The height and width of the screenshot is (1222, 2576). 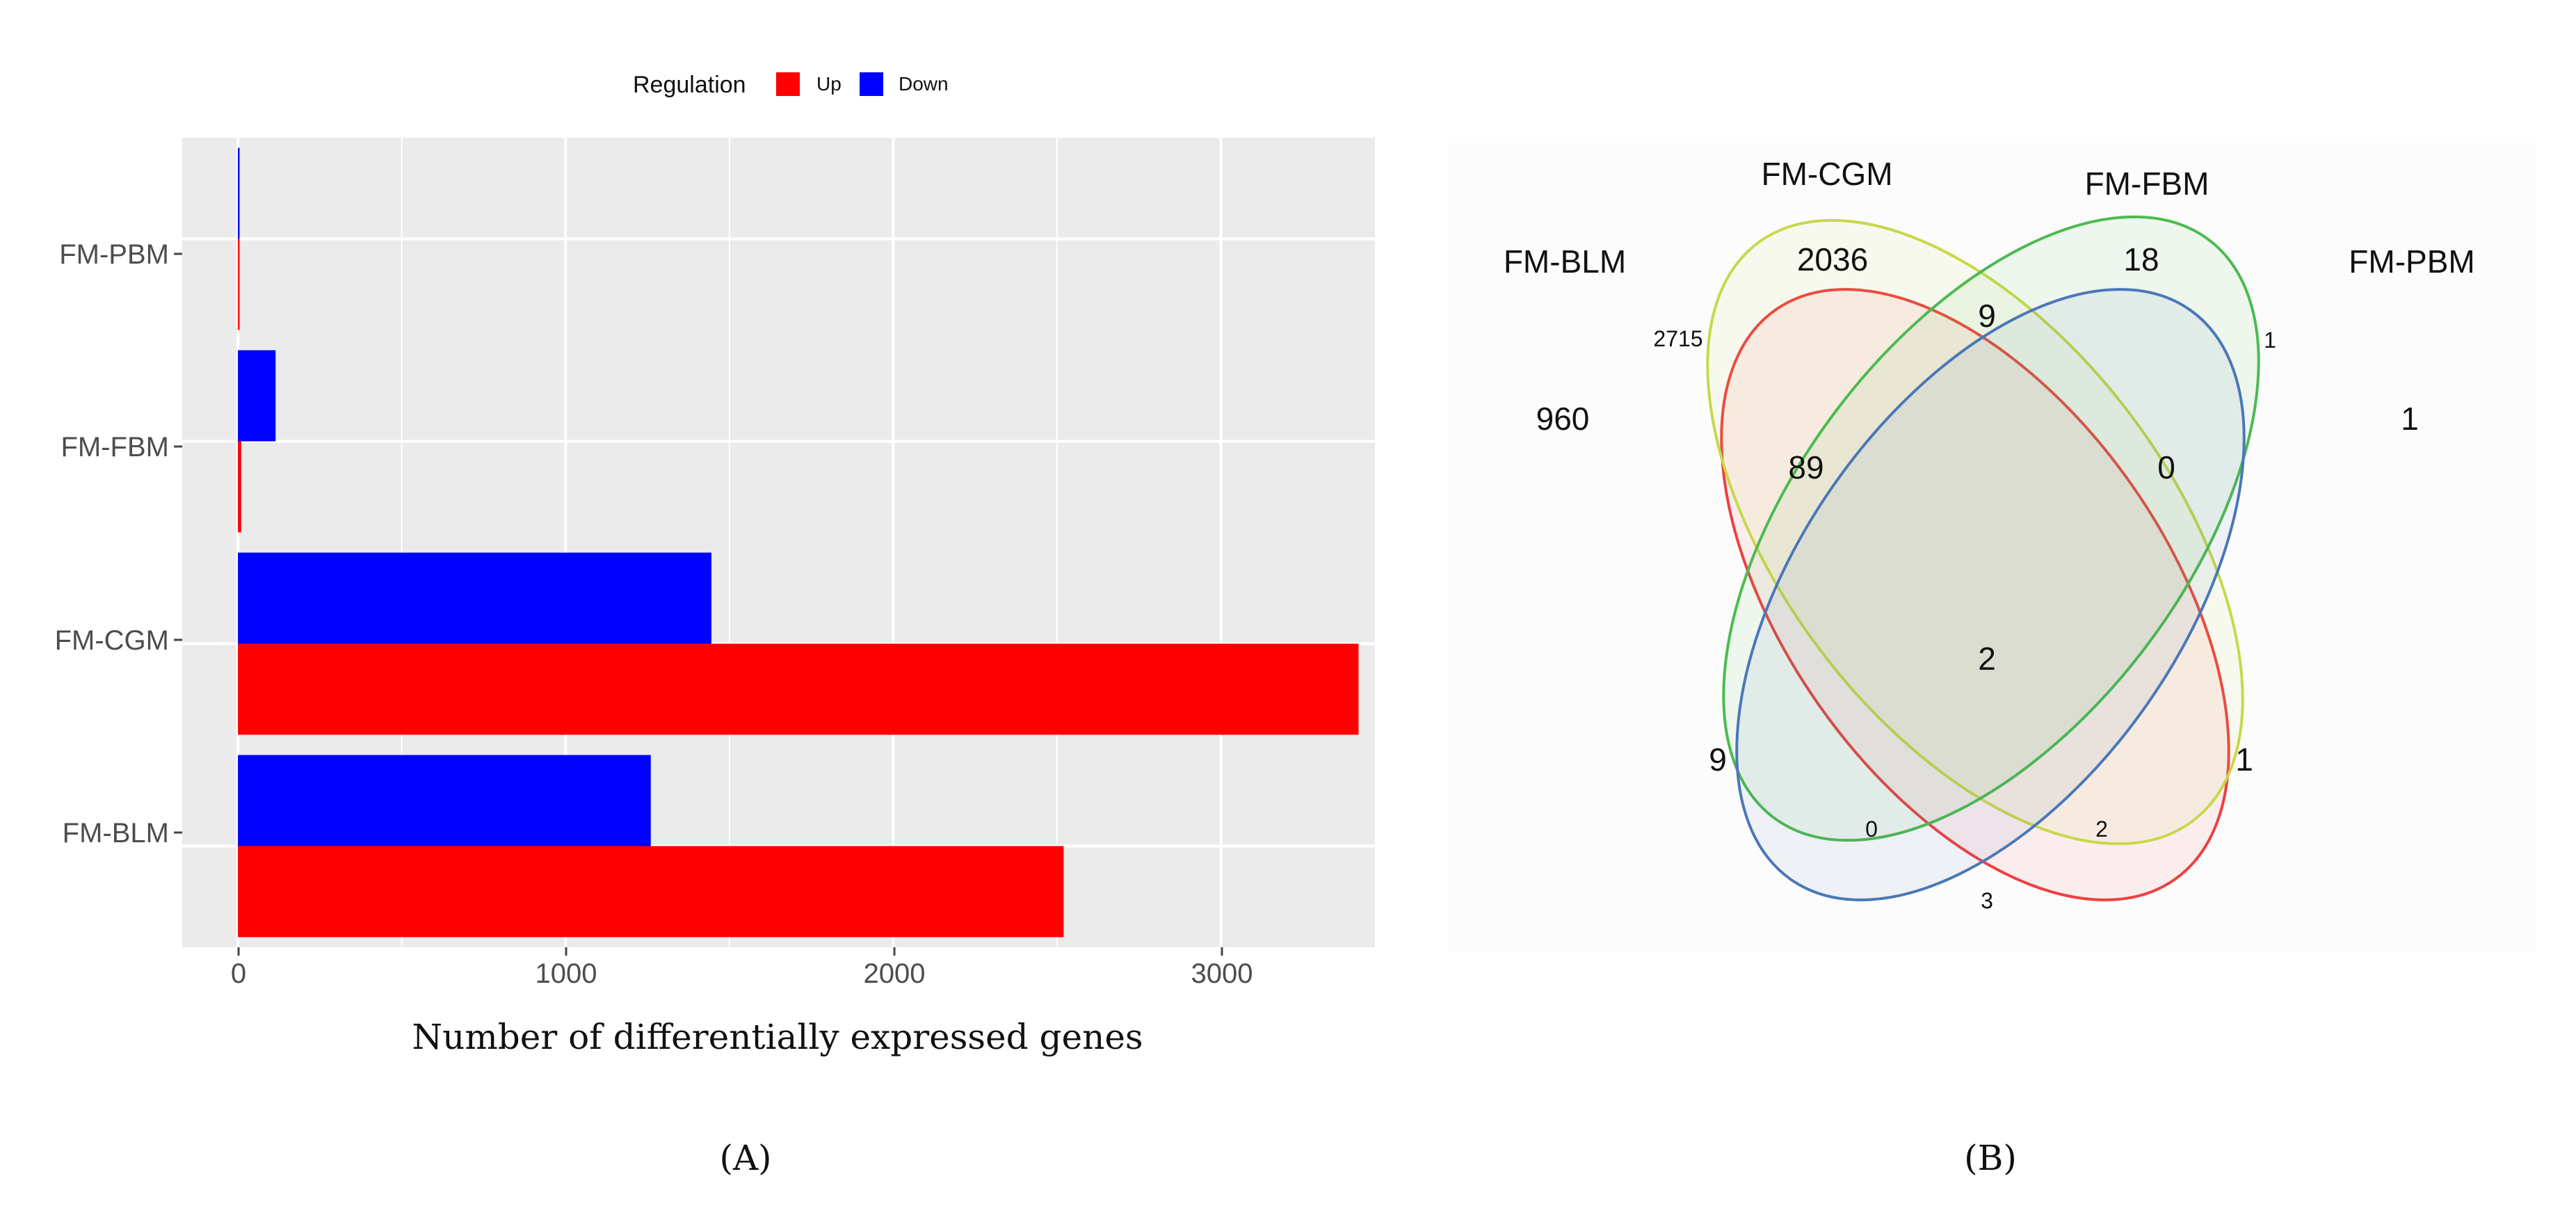 I want to click on region-count: 2715, so click(x=1677, y=339).